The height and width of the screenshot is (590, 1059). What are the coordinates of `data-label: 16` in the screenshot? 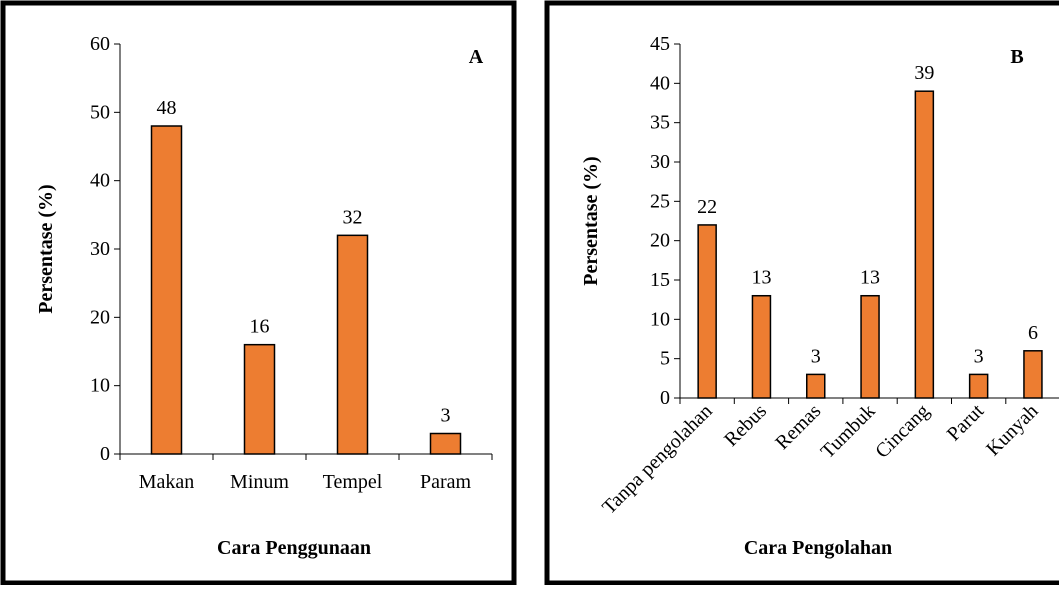 It's located at (260, 327).